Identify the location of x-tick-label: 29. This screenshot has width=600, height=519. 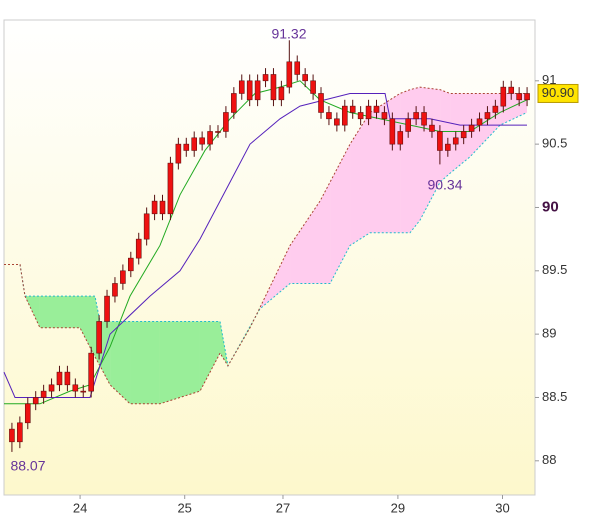
(398, 507).